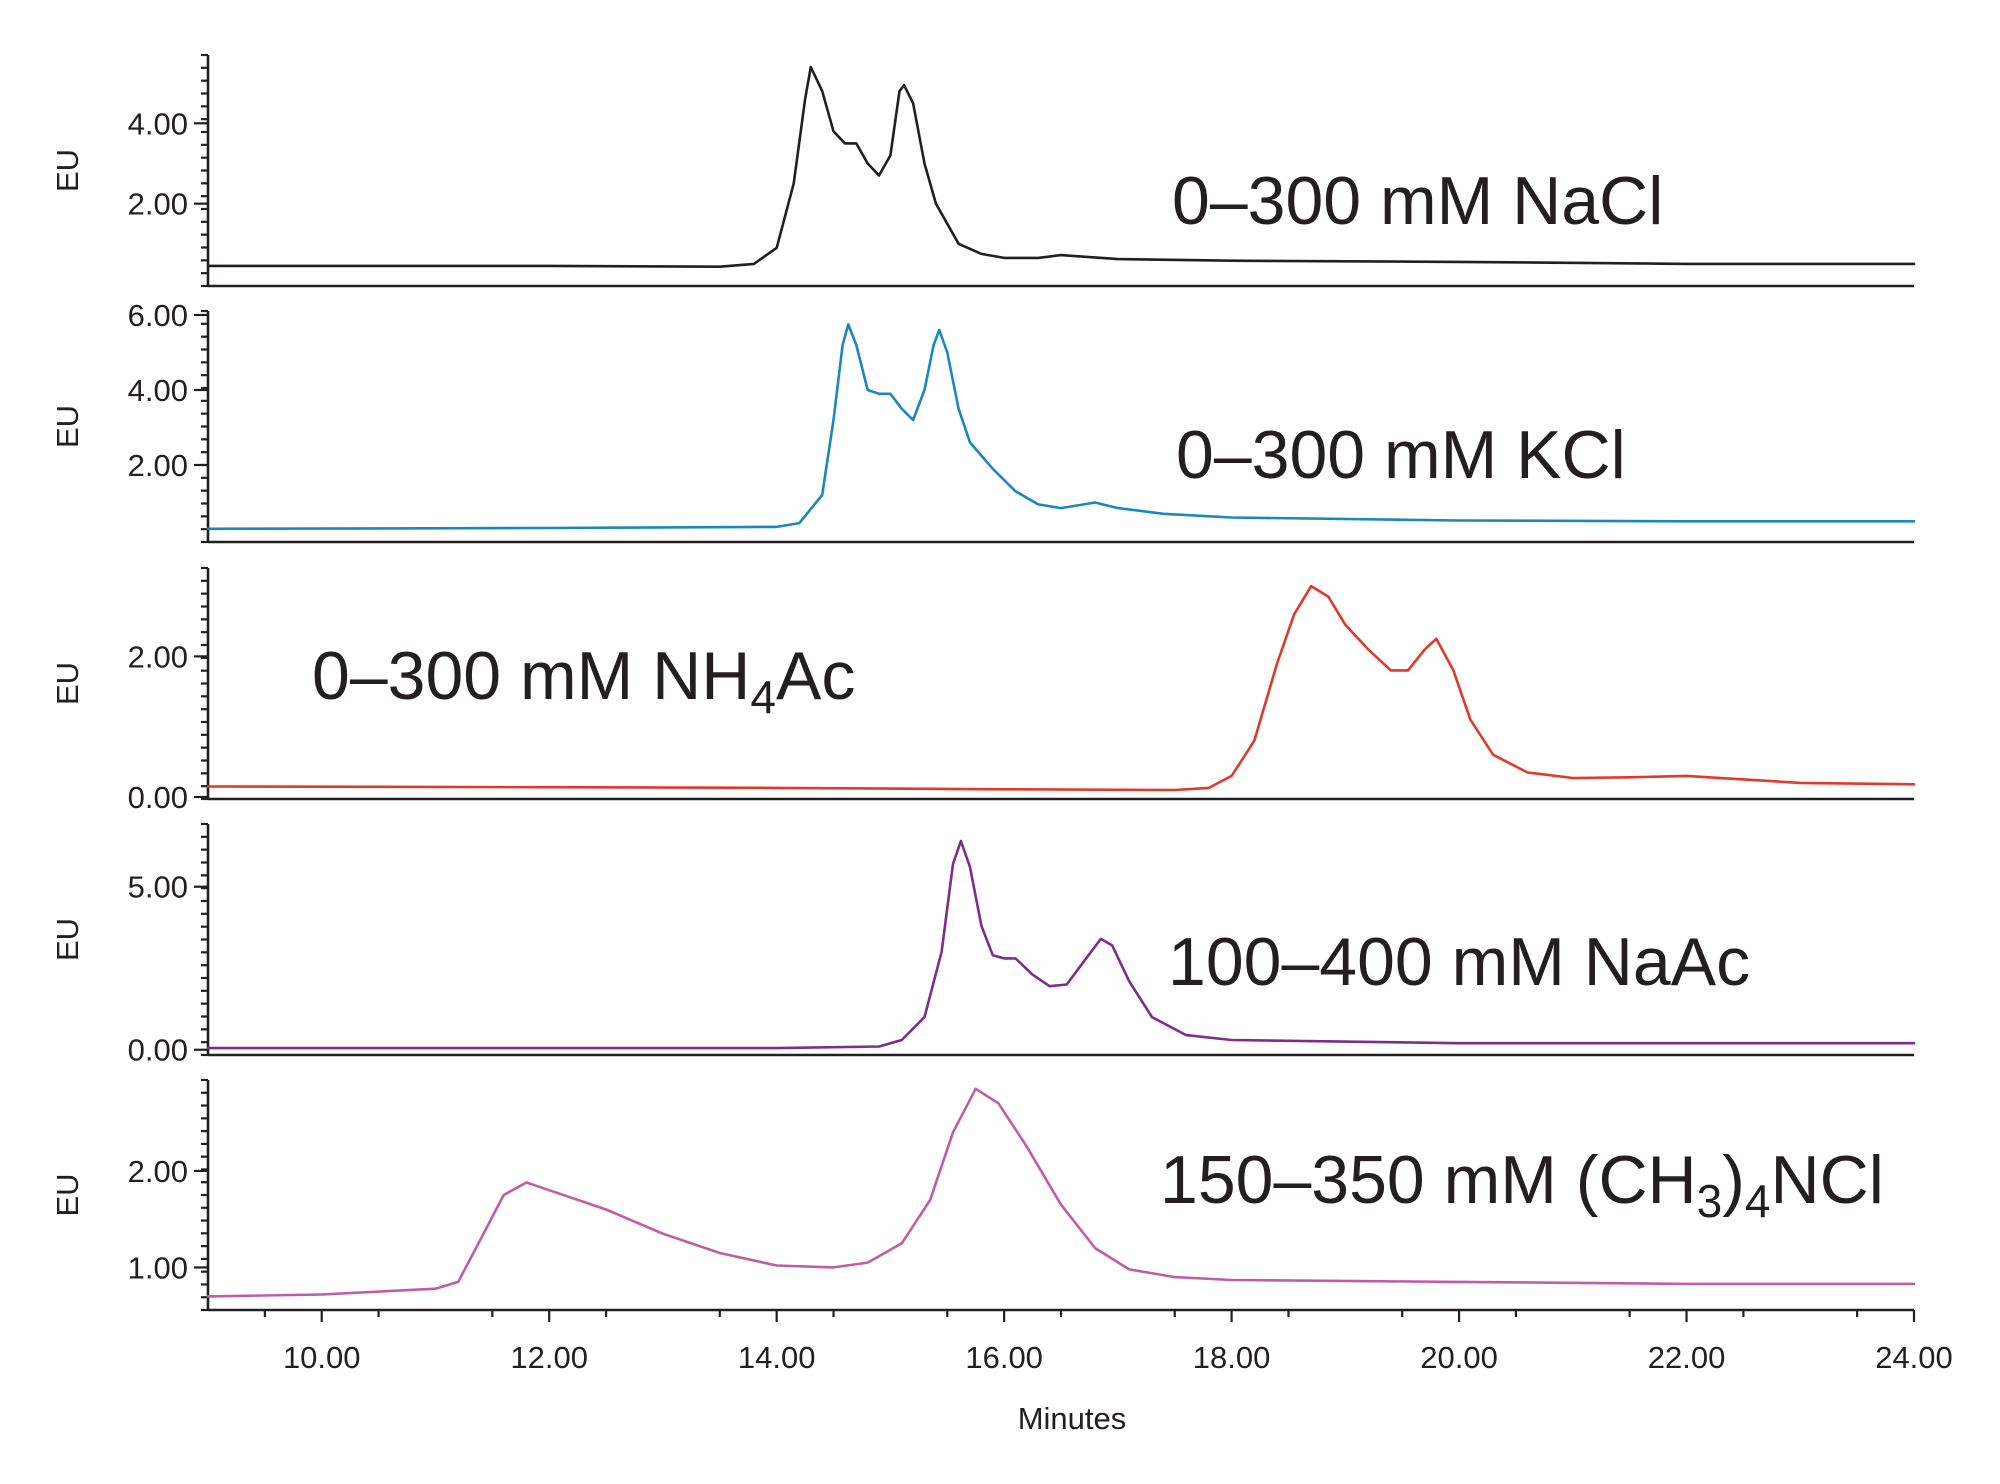 The image size is (2000, 1484). I want to click on series-label: 100–400 mM NaAc, so click(1459, 962).